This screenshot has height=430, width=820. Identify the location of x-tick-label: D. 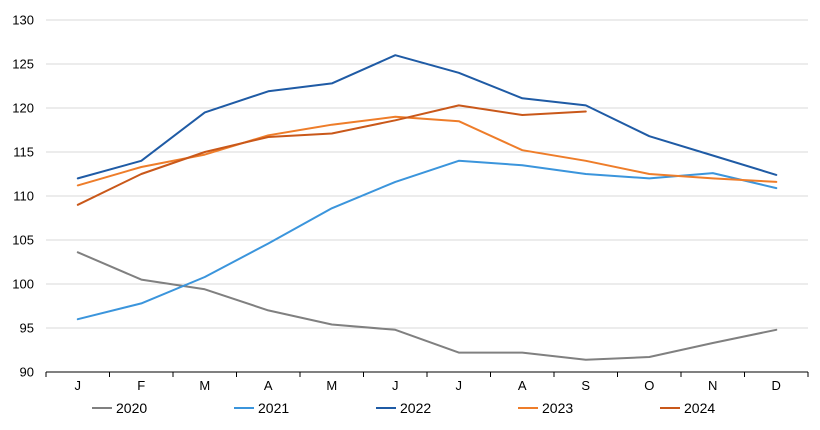
(776, 385).